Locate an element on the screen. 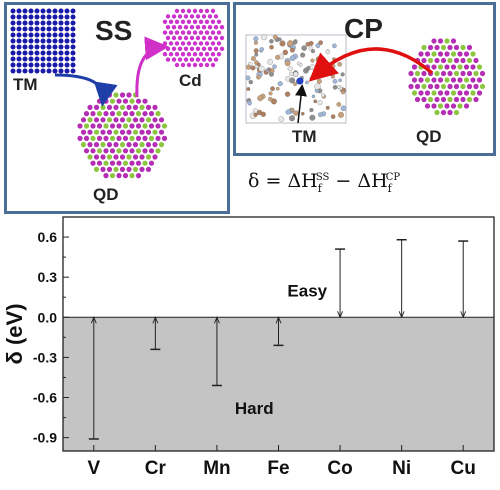 The width and height of the screenshot is (500, 490). y-tick-label: -0.6 is located at coordinates (45, 398).